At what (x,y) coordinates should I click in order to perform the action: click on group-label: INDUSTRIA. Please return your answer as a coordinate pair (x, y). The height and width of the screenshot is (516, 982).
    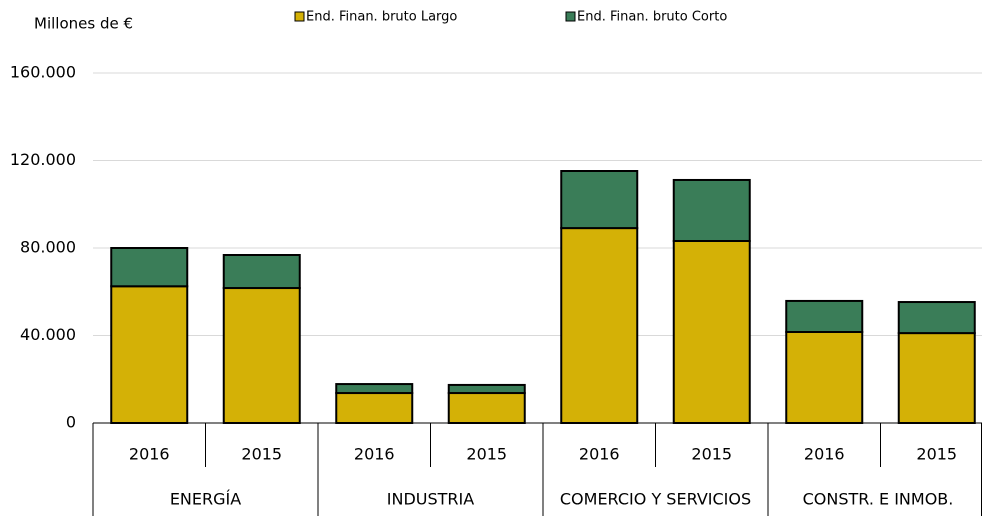
    Looking at the image, I should click on (430, 499).